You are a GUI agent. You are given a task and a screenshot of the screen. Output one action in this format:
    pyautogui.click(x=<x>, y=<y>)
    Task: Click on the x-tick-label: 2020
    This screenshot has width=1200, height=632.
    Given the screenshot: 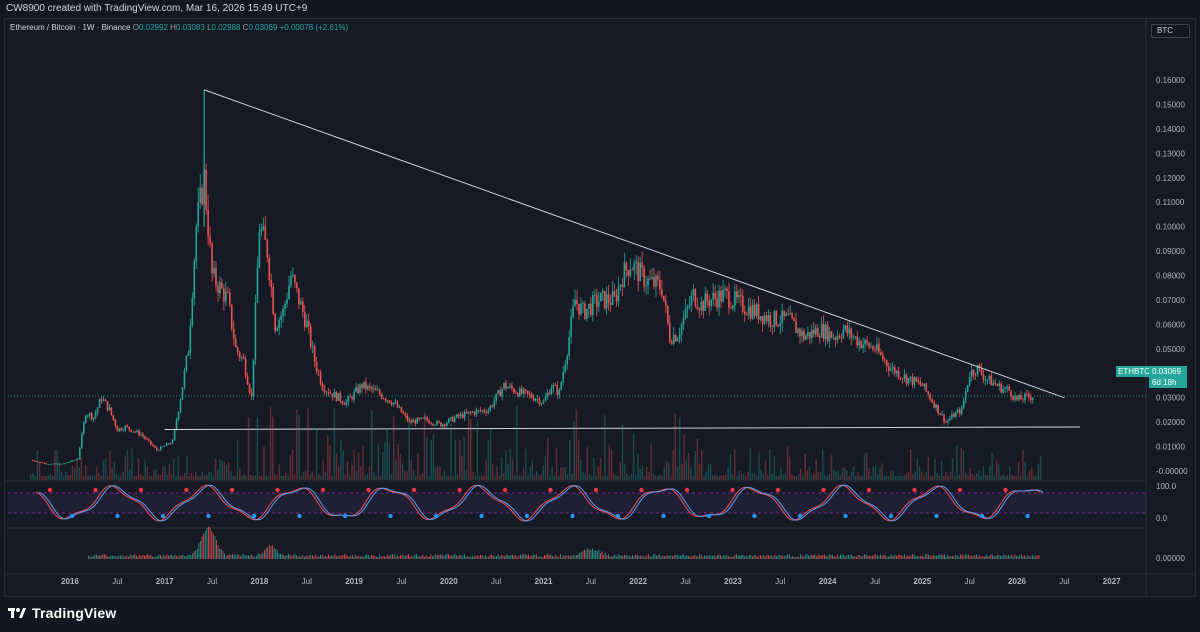 What is the action you would take?
    pyautogui.click(x=449, y=581)
    